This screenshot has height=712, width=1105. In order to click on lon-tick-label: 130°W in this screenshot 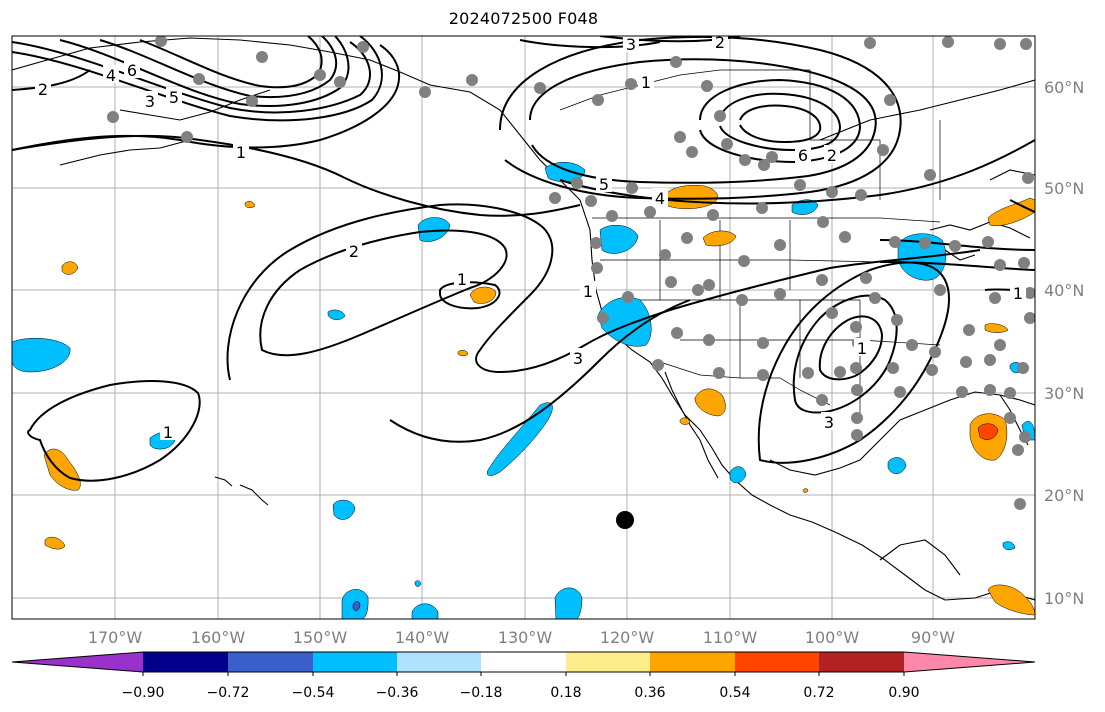, I will do `click(525, 637)`.